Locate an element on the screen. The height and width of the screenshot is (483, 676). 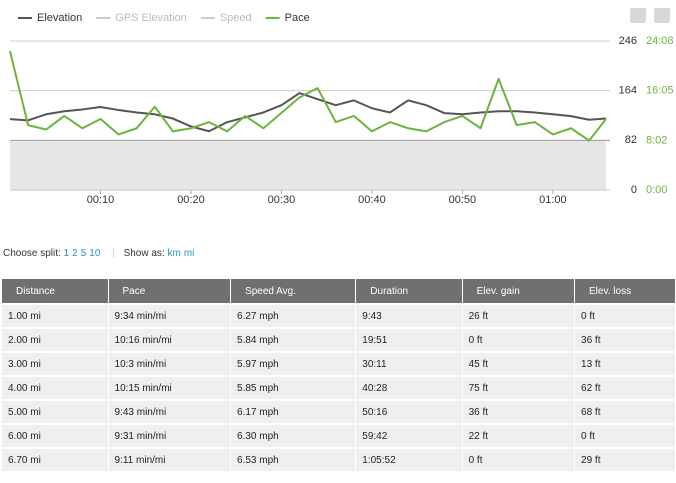
y-tick-label: 246 is located at coordinates (628, 41).